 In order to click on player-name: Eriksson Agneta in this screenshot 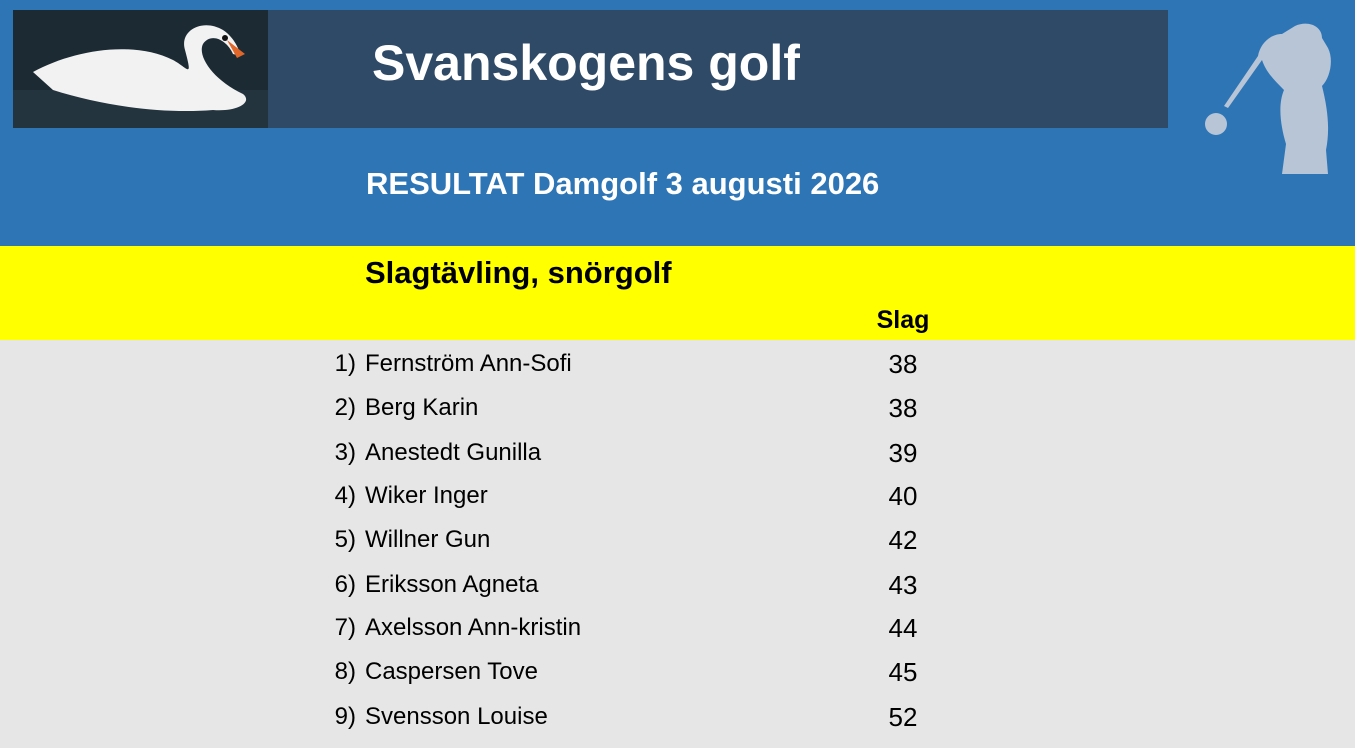, I will do `click(452, 584)`.